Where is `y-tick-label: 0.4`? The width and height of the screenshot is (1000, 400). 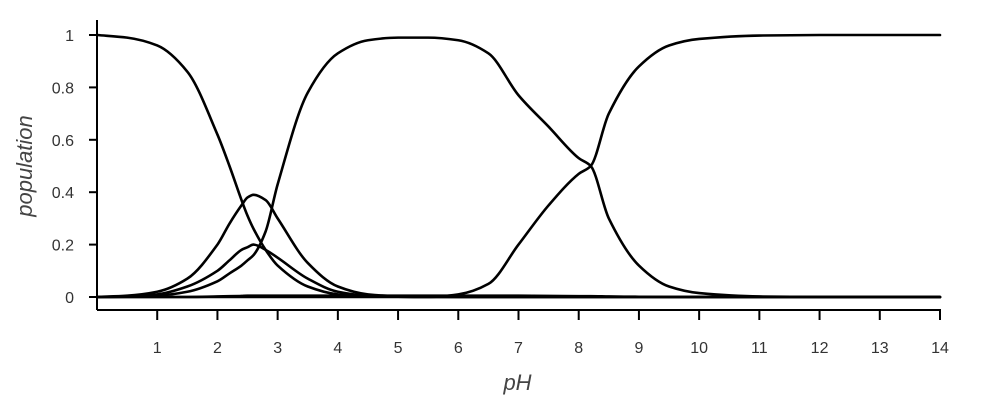
y-tick-label: 0.4 is located at coordinates (63, 193).